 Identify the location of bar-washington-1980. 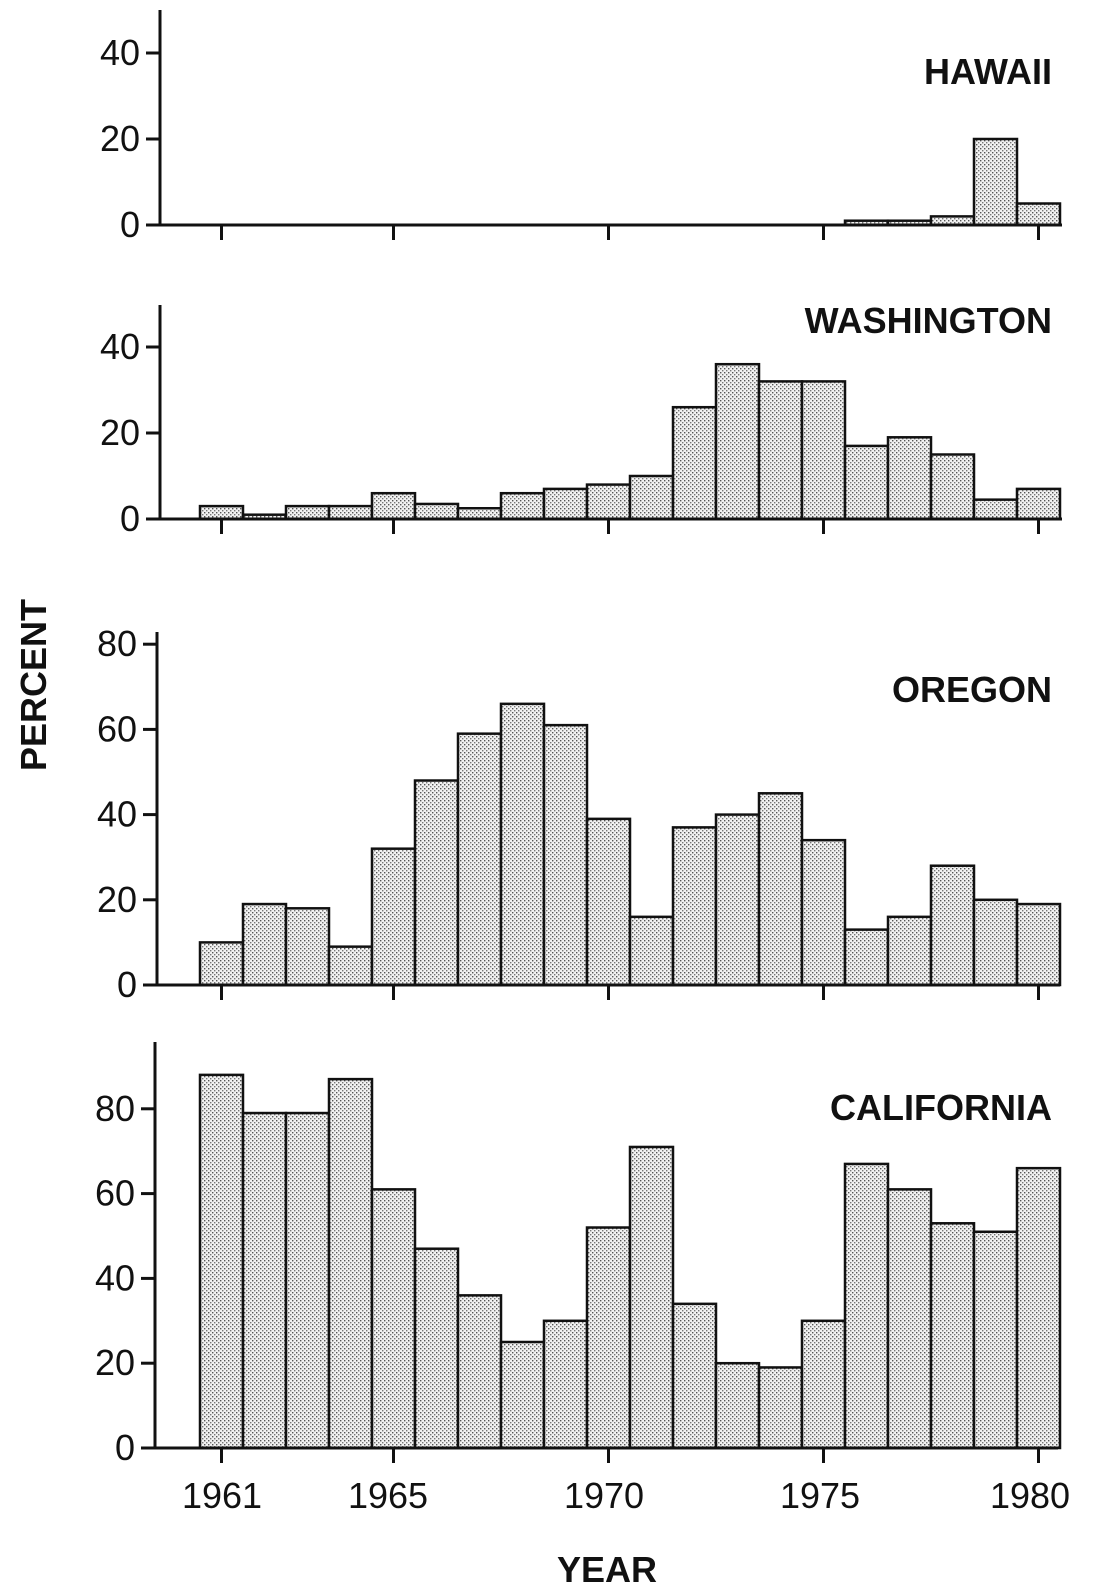
(1038, 504).